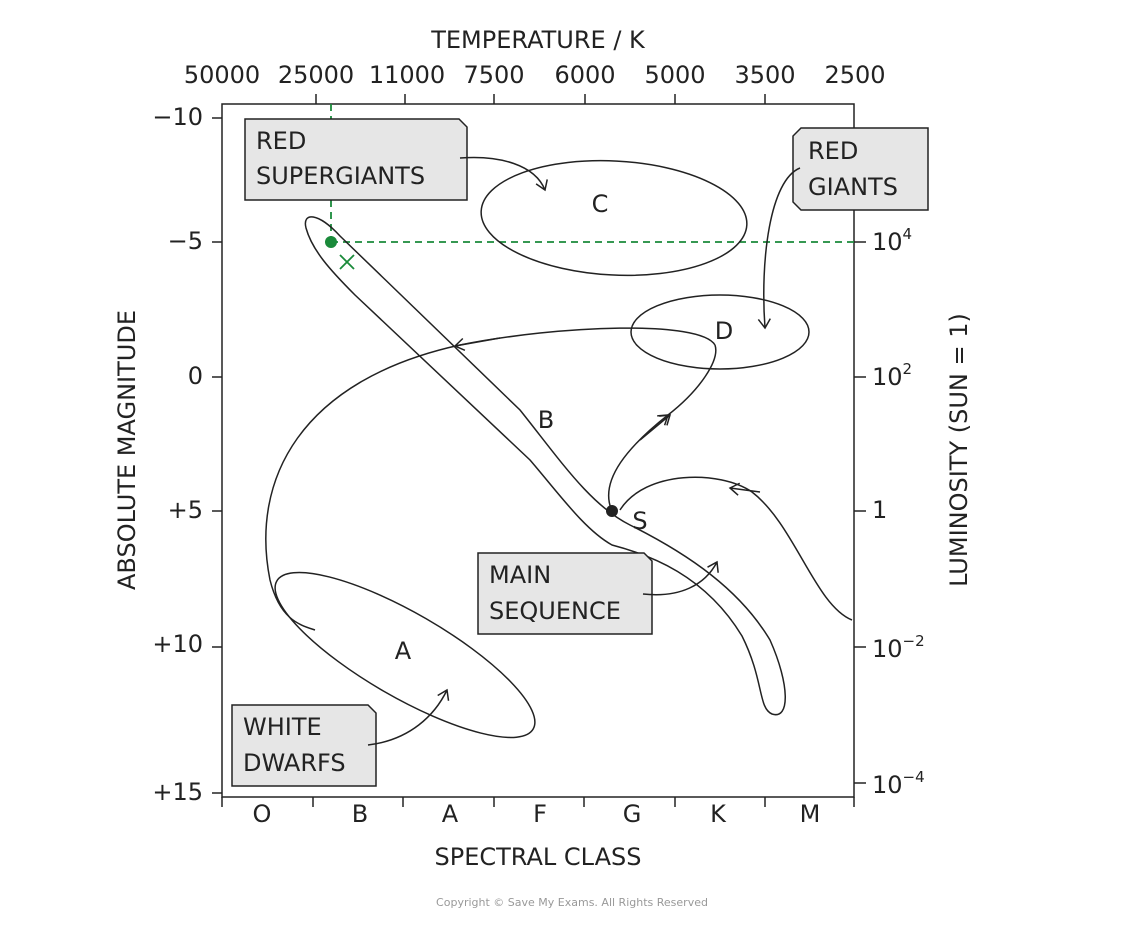  What do you see at coordinates (914, 641) in the screenshot?
I see `tick-exponent: −2` at bounding box center [914, 641].